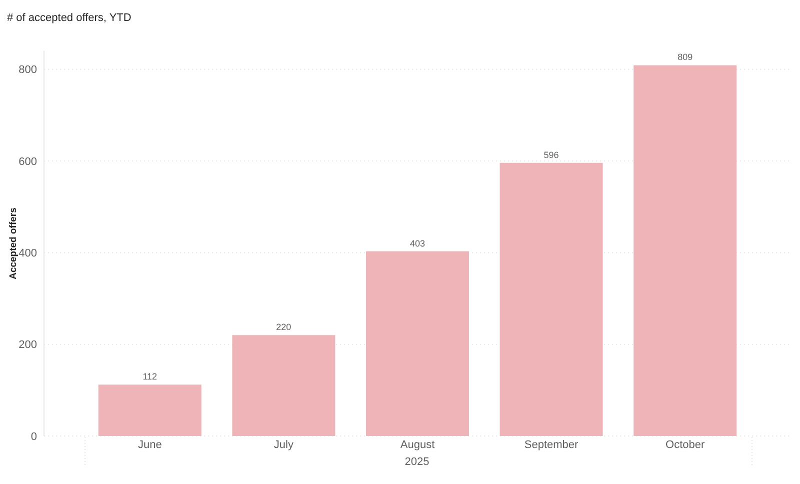 The image size is (800, 484). What do you see at coordinates (551, 444) in the screenshot?
I see `x-tick-label: September` at bounding box center [551, 444].